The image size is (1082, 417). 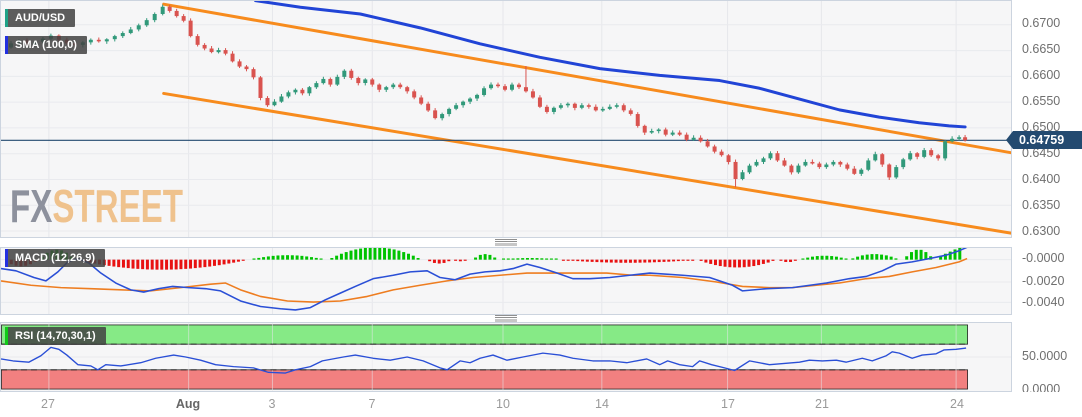 I want to click on macd-chip: MACD (12,26,9), so click(x=55, y=258).